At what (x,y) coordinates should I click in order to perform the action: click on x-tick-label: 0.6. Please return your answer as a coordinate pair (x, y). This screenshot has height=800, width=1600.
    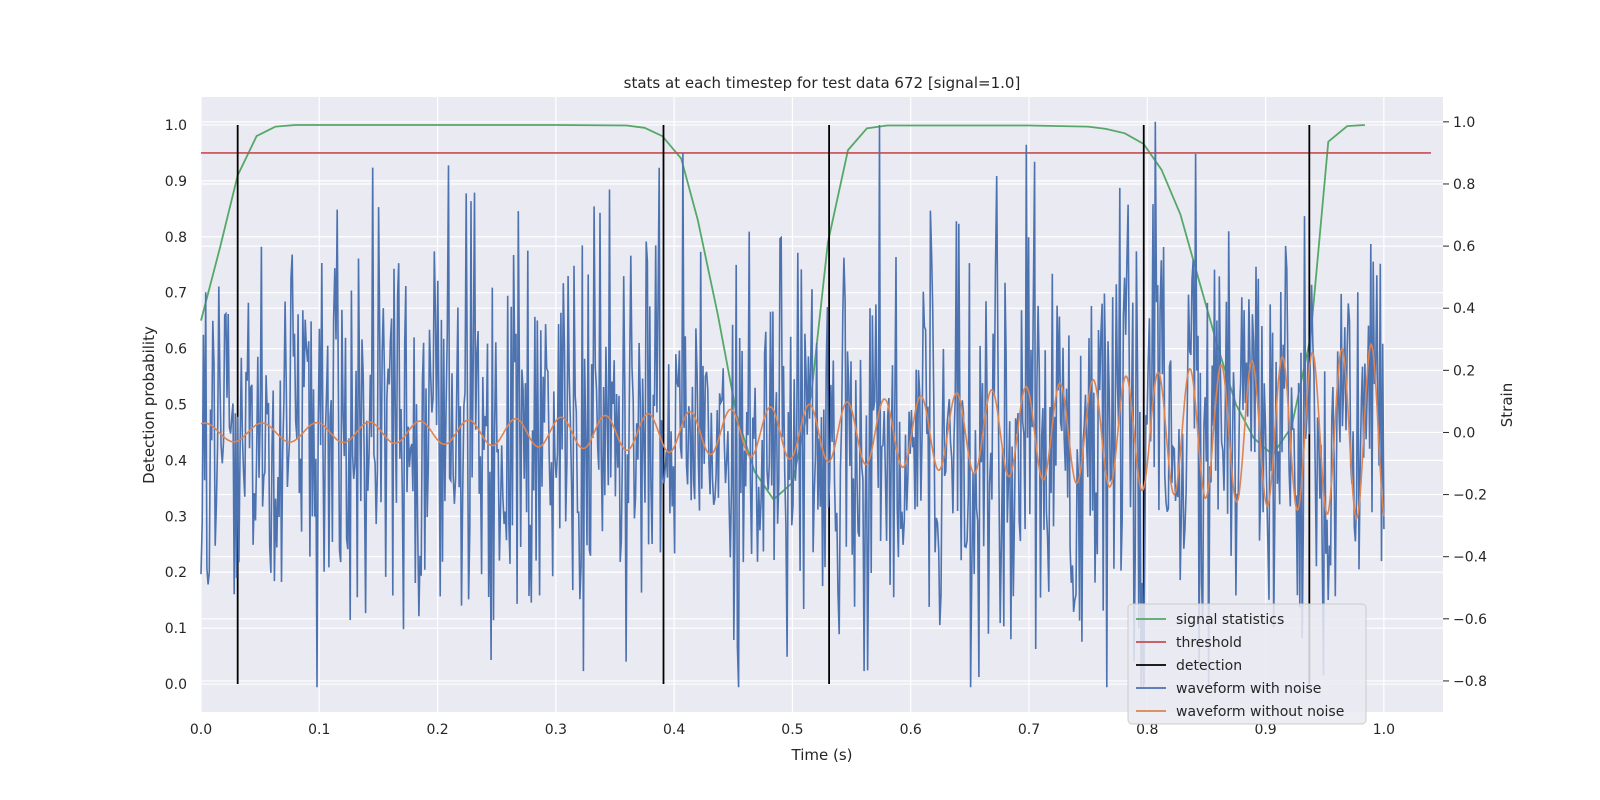
    Looking at the image, I should click on (911, 730).